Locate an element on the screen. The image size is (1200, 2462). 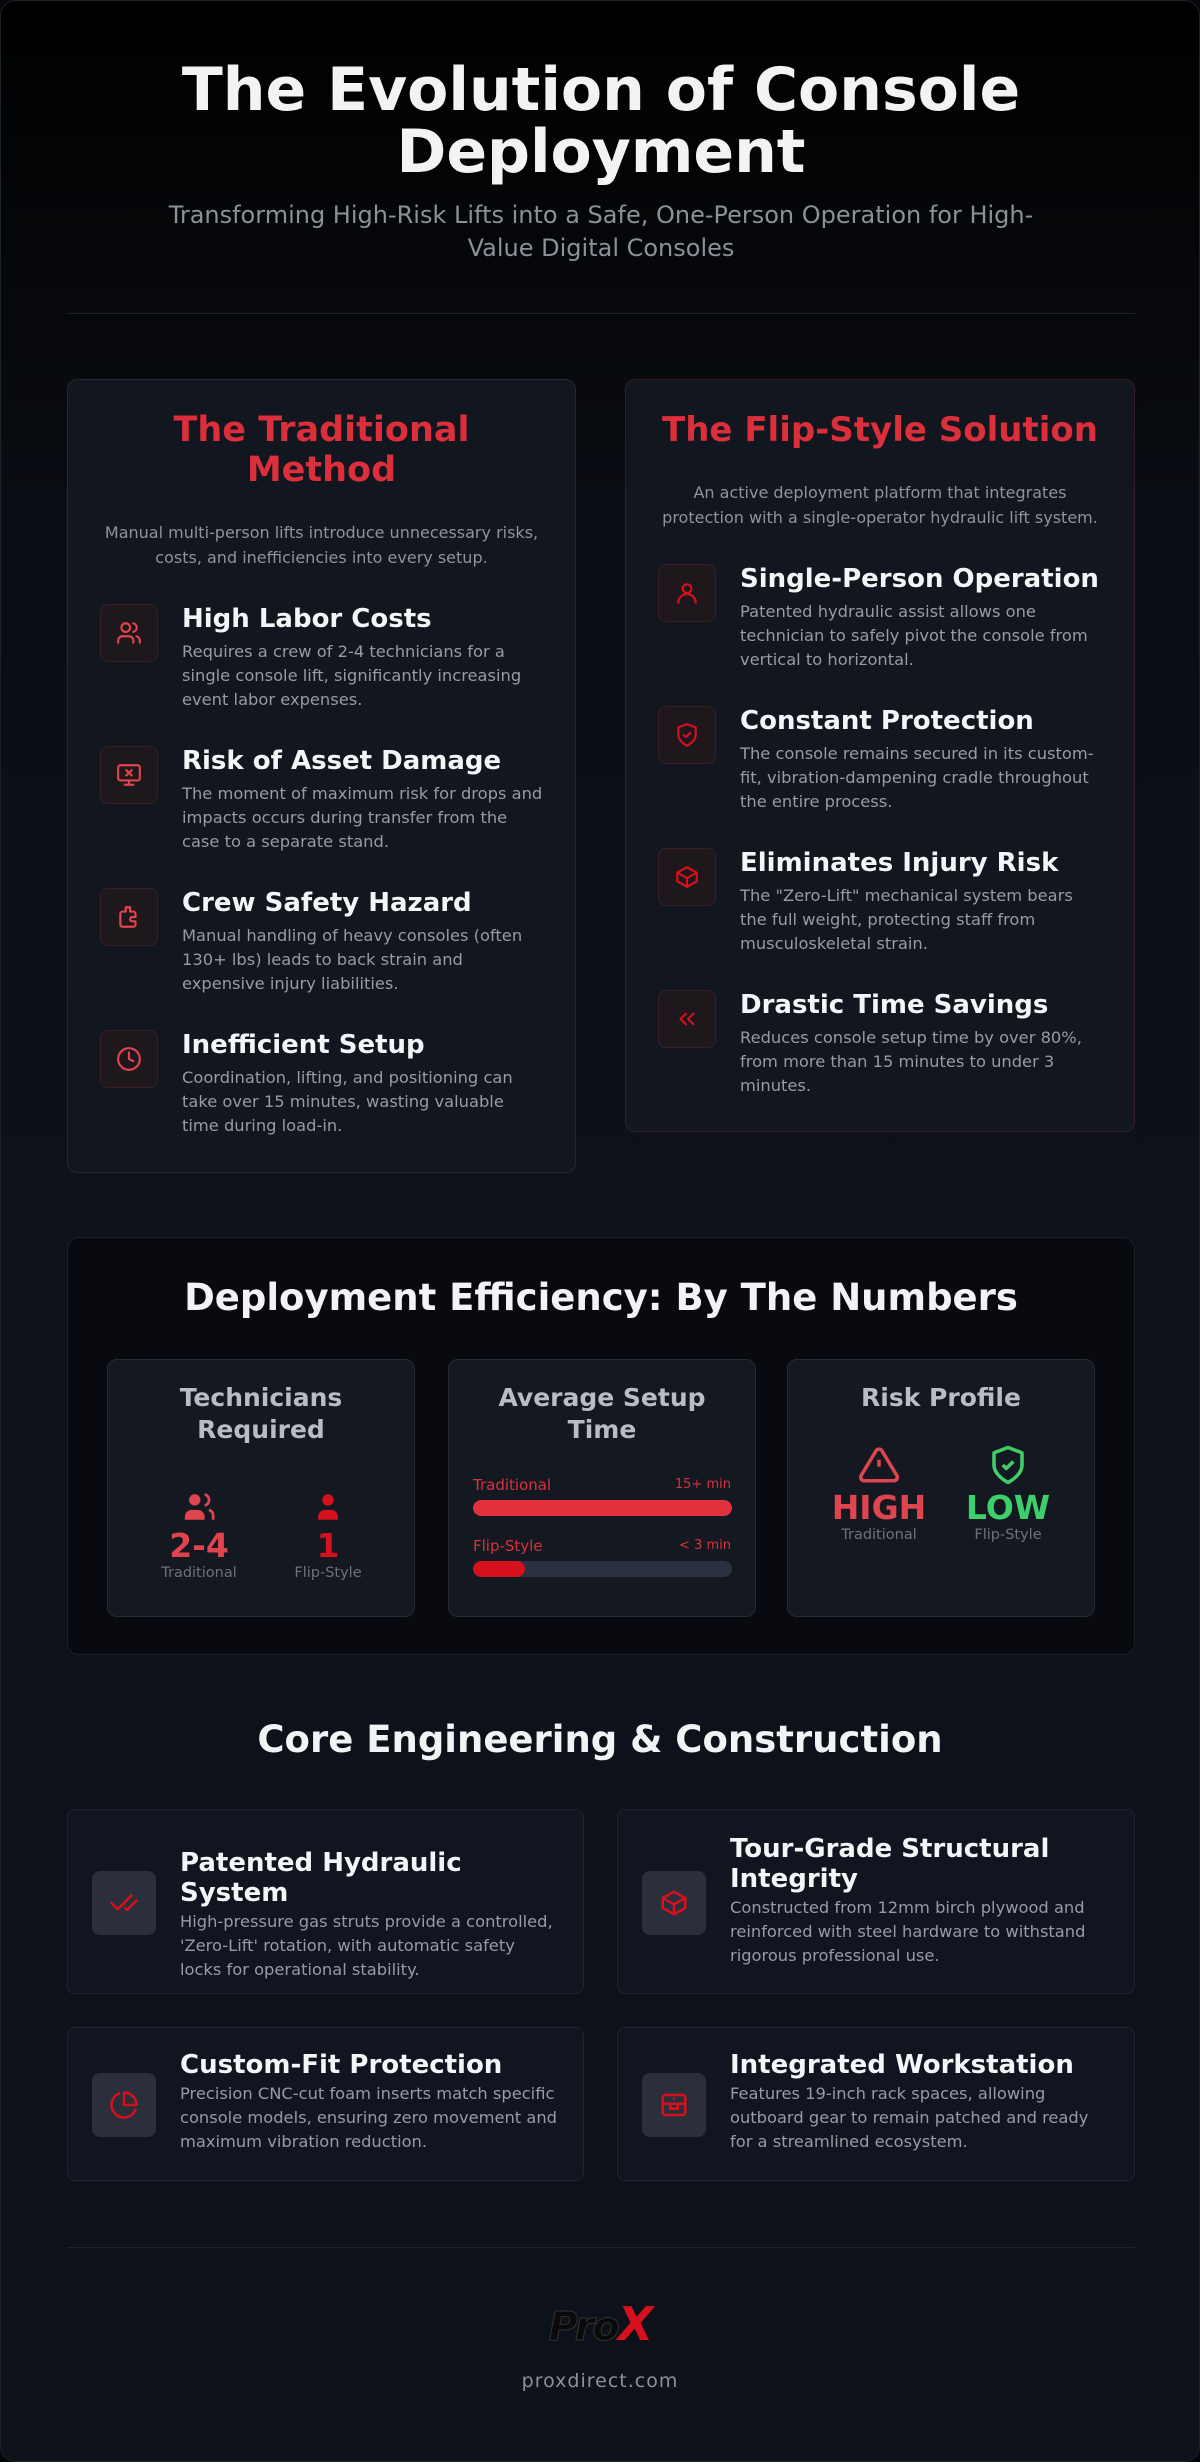
title: The Evolution of Console Deployment is located at coordinates (601, 121).